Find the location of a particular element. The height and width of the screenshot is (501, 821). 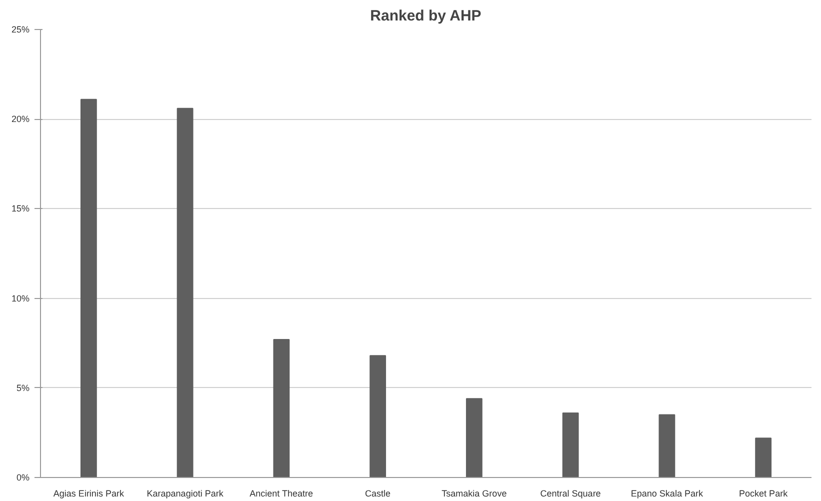

x-tick-label: Epano Skala Park is located at coordinates (667, 493).